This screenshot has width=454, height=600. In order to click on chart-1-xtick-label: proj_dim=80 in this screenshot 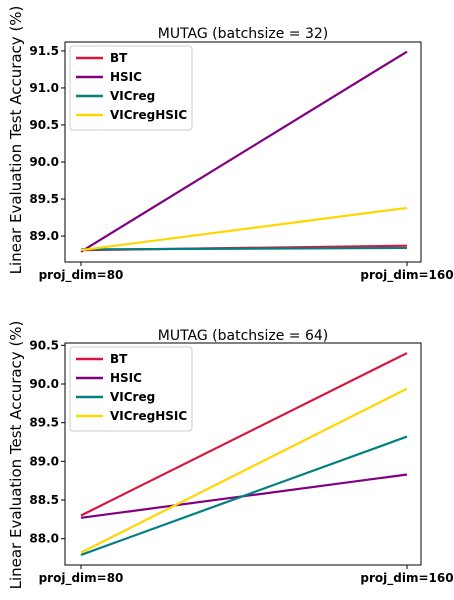, I will do `click(81, 275)`.